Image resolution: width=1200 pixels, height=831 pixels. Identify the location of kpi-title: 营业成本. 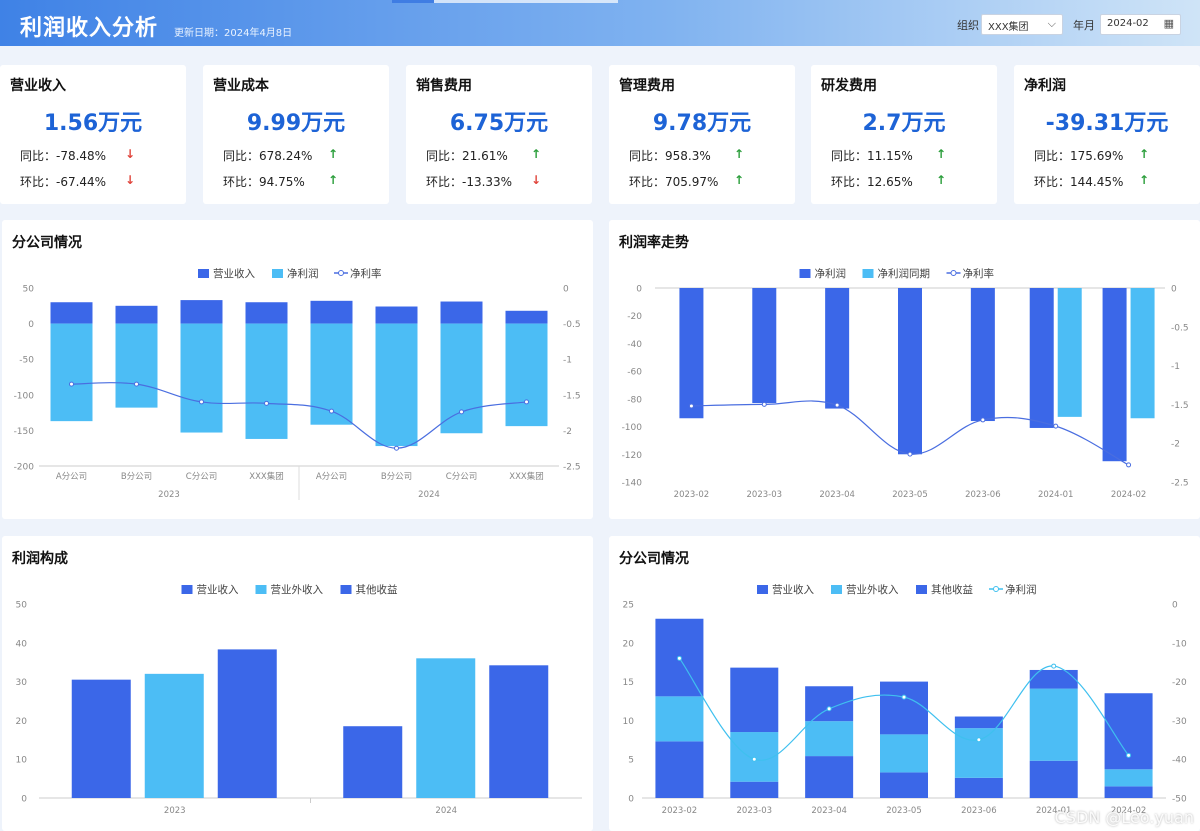
(241, 86).